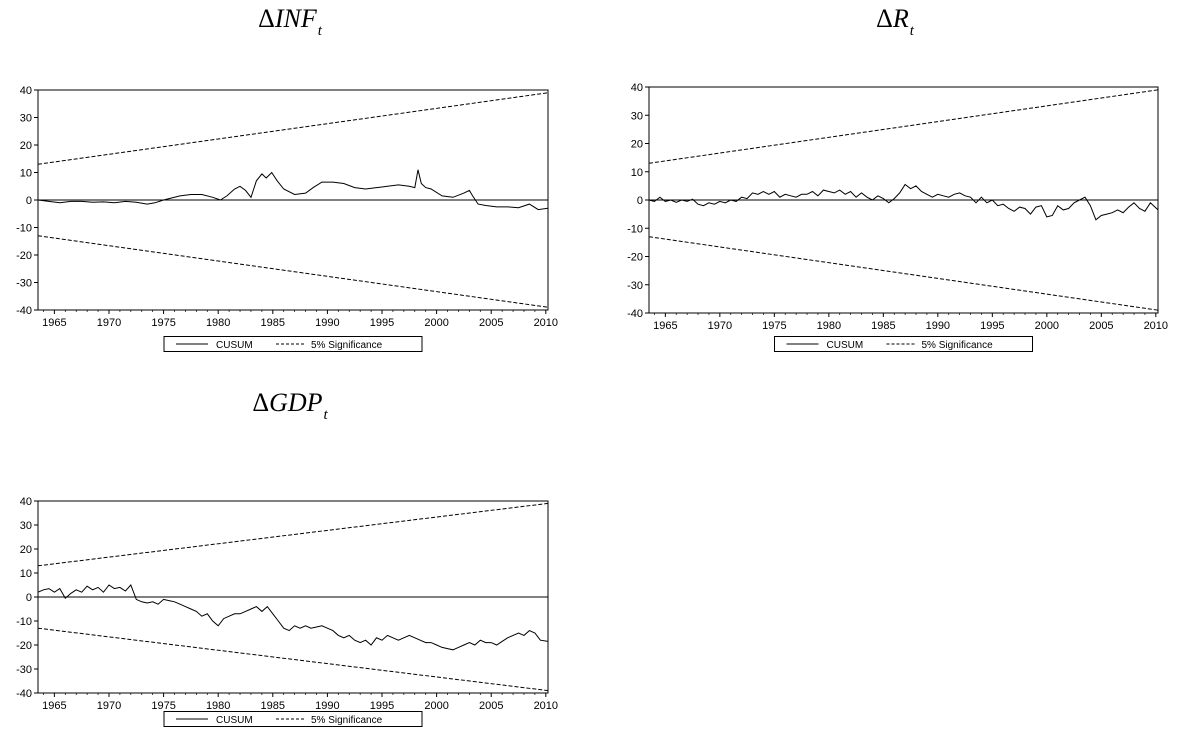  I want to click on title-var: R, so click(900, 18).